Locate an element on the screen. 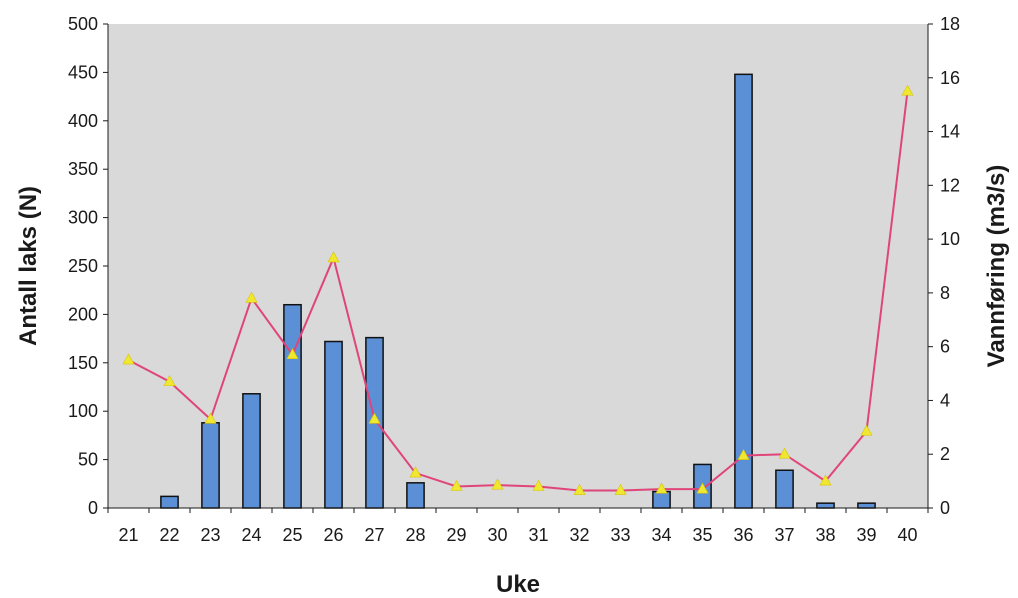 The width and height of the screenshot is (1018, 598). x-tick-label: 27 is located at coordinates (374, 535).